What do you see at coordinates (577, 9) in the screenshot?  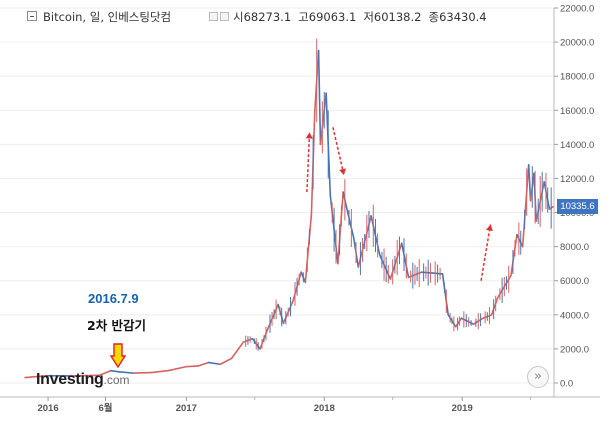 I see `y-tick-label: 22000.0` at bounding box center [577, 9].